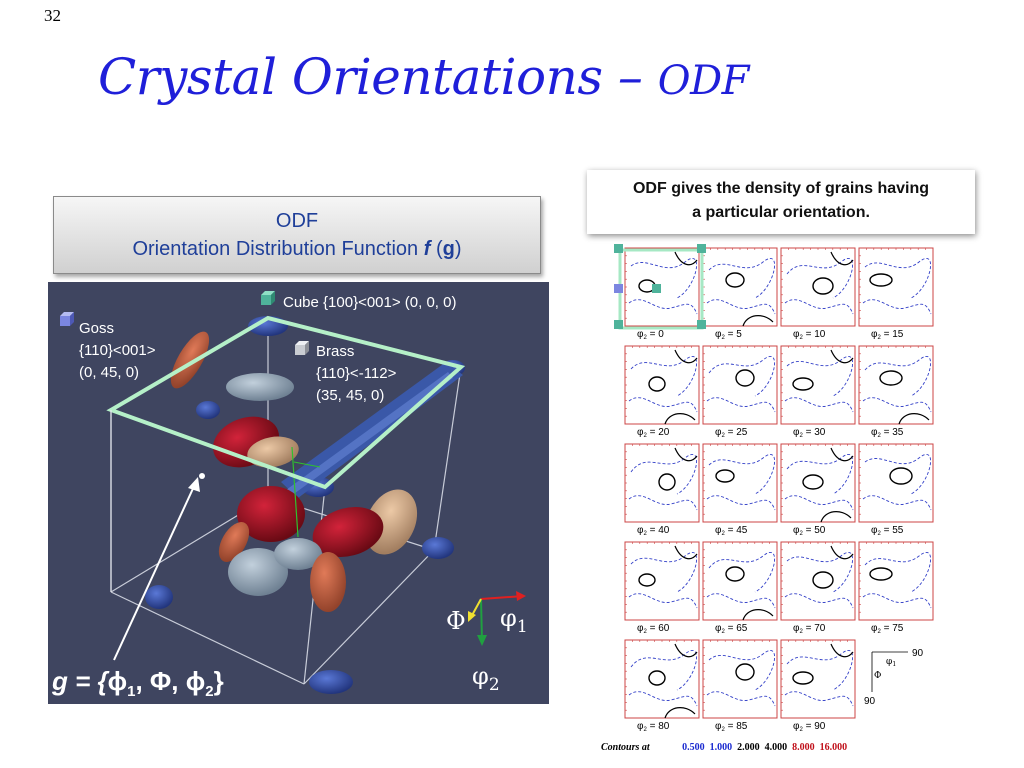 The height and width of the screenshot is (768, 1024). Describe the element at coordinates (818, 686) in the screenshot. I see `odf-section-panel: φ2 = 90` at that location.